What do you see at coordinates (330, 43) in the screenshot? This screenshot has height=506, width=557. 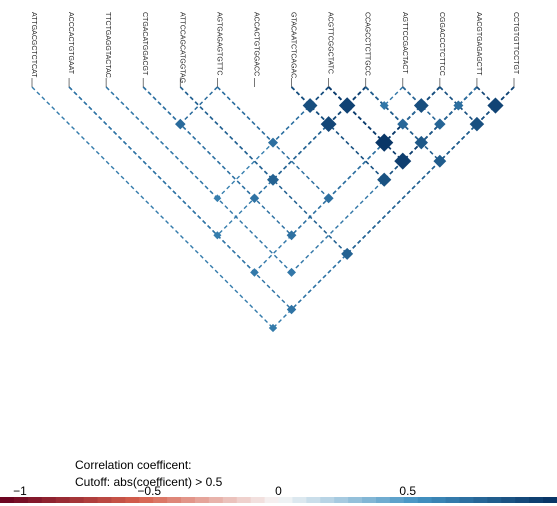 I see `snp-label: ACGTTCGGCTATC` at bounding box center [330, 43].